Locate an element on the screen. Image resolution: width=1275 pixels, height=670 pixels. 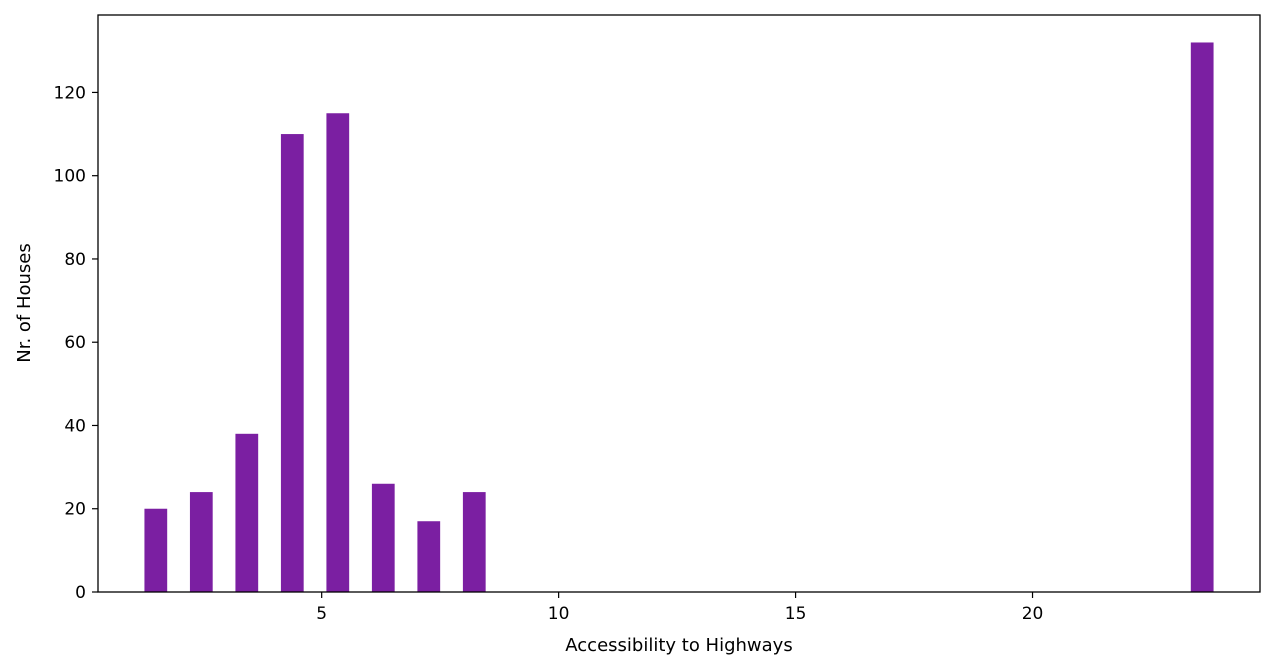
y-tick-label: 60 is located at coordinates (75, 343).